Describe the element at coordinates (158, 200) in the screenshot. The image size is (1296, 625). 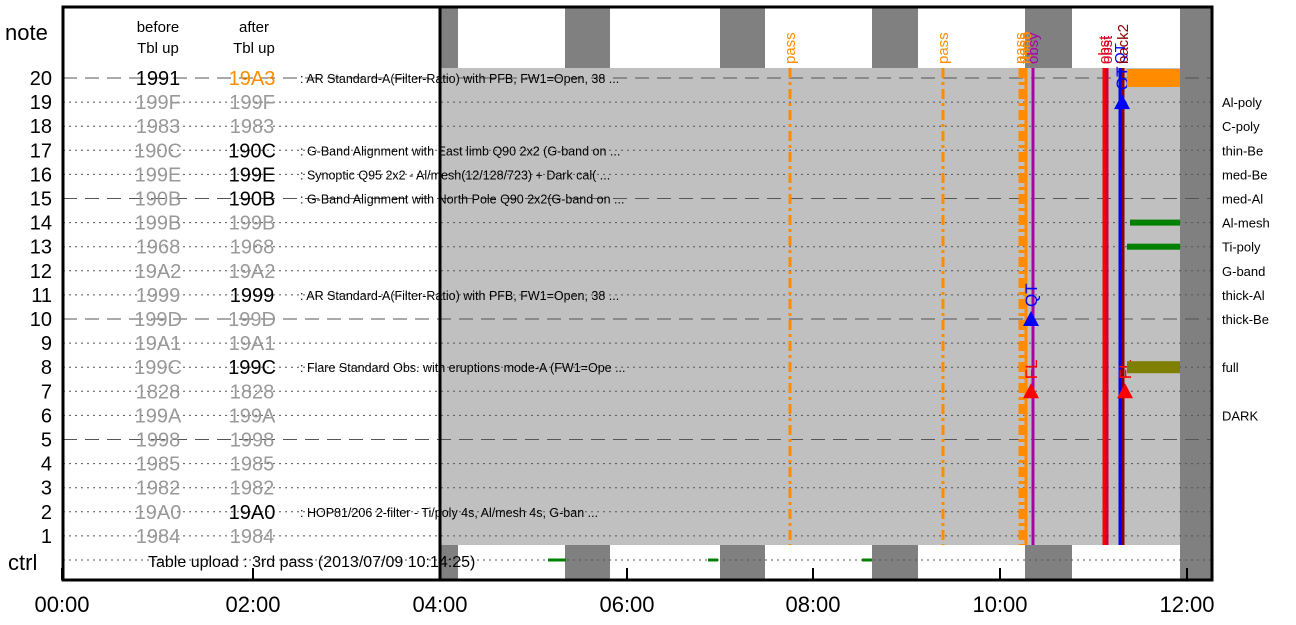
I see `row-before-id: 190B` at that location.